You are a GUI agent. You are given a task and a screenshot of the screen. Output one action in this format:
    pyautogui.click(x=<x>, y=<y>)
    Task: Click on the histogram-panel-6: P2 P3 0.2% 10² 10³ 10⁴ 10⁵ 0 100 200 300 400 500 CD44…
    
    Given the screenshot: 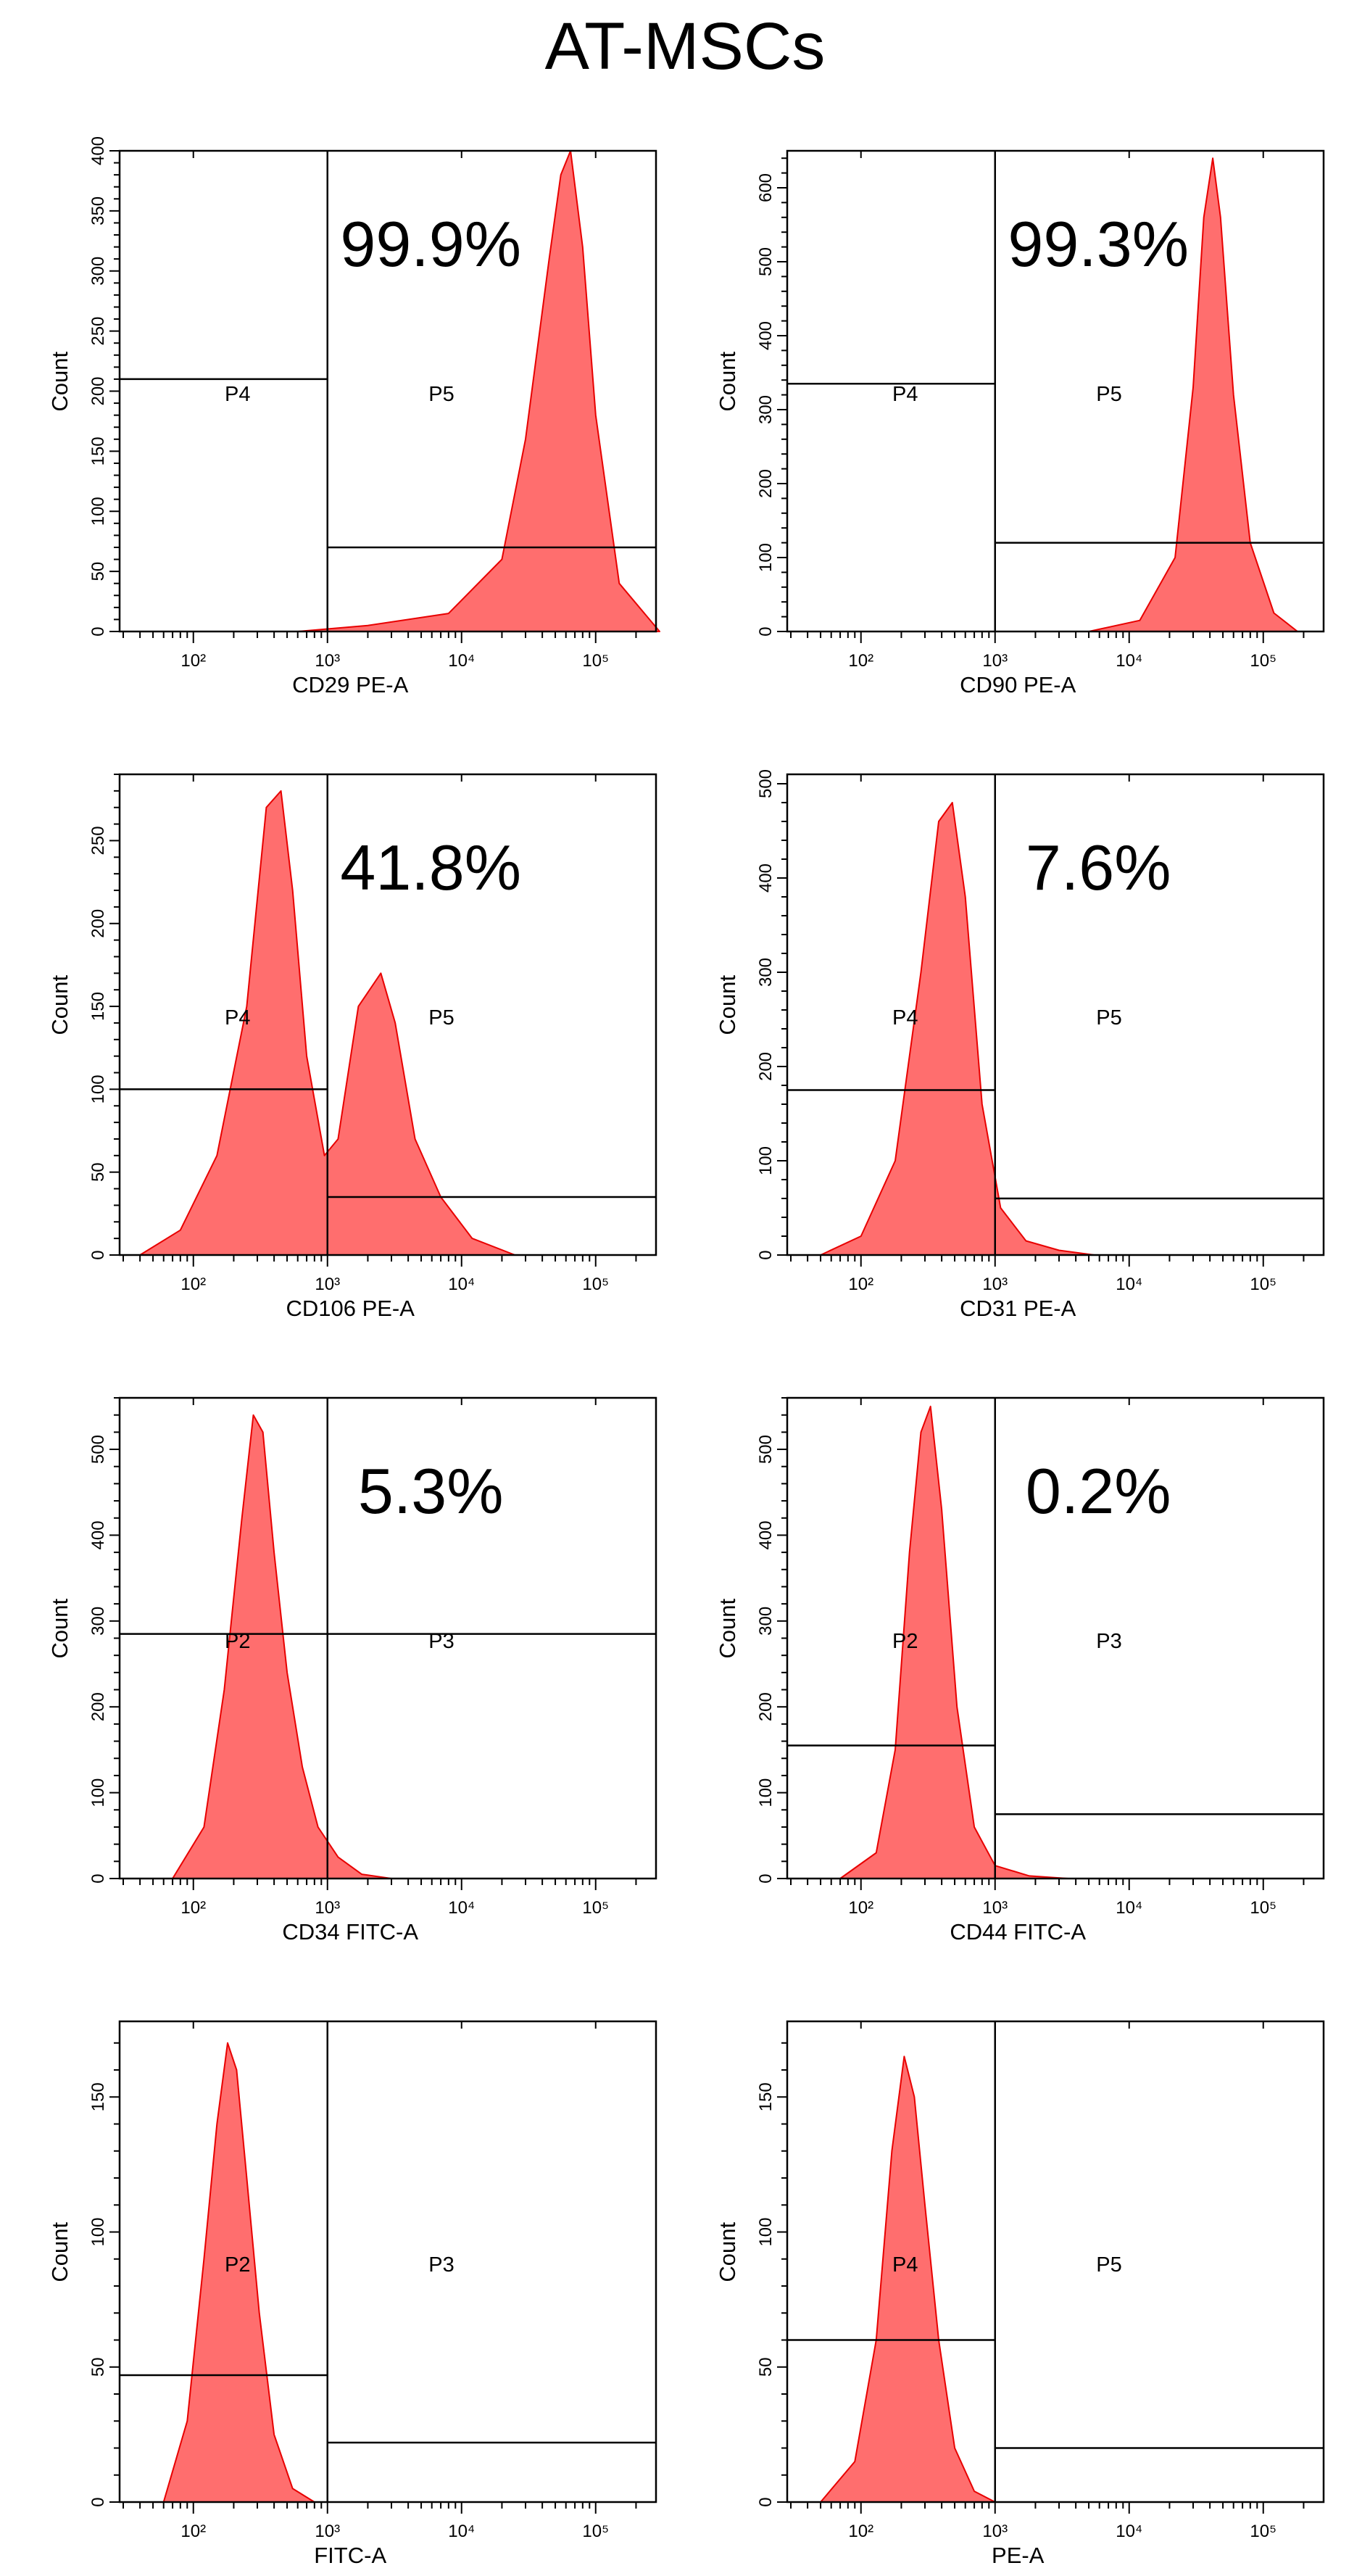 What is the action you would take?
    pyautogui.click(x=1020, y=1670)
    